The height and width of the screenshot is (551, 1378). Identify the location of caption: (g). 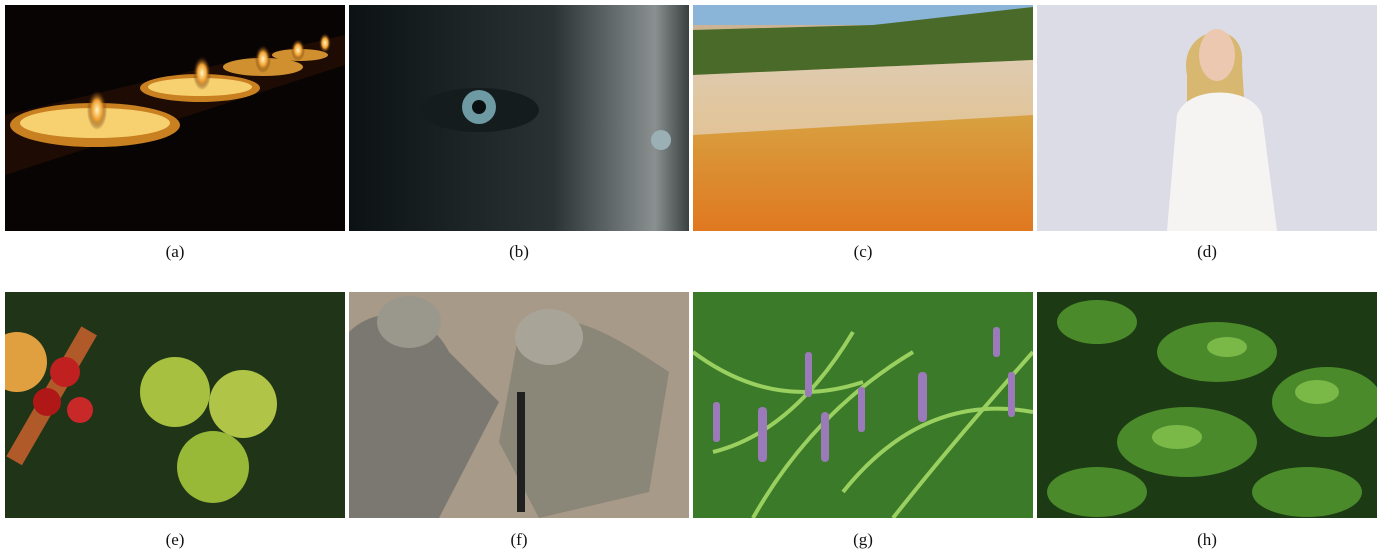
(863, 539).